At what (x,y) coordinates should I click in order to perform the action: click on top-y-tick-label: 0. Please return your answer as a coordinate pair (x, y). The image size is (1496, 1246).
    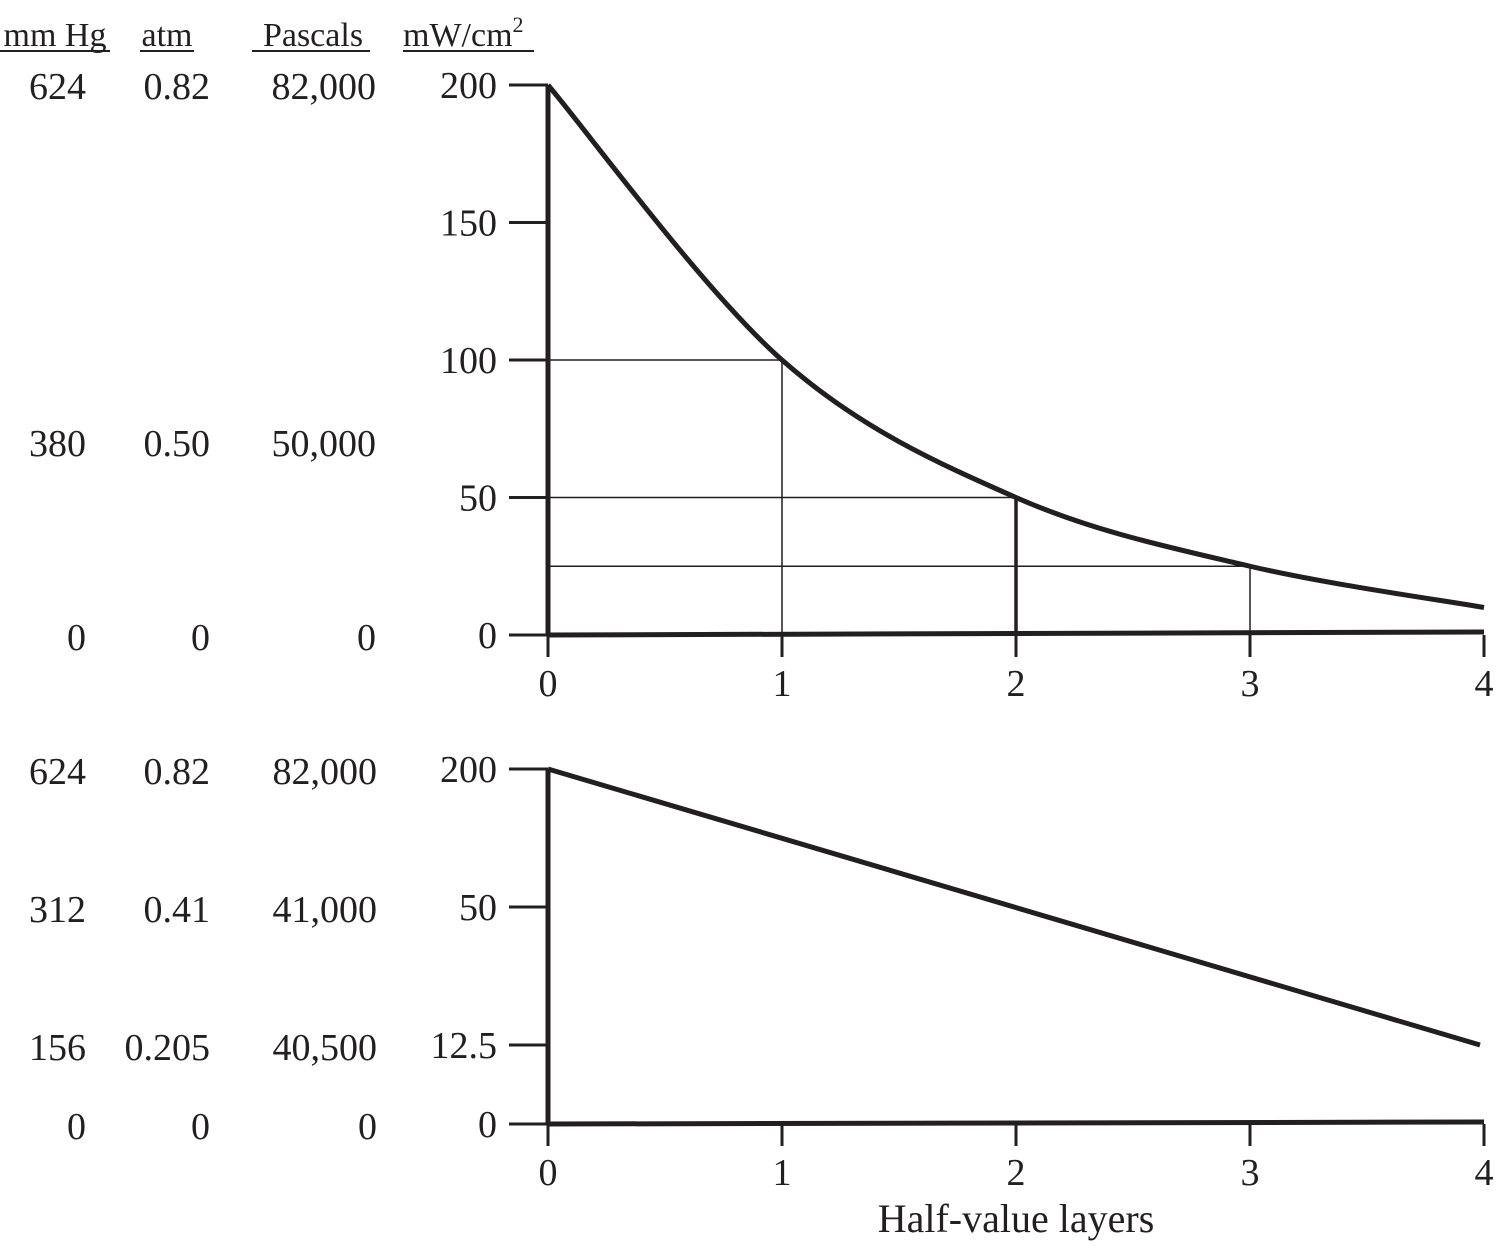
    Looking at the image, I should click on (487, 636).